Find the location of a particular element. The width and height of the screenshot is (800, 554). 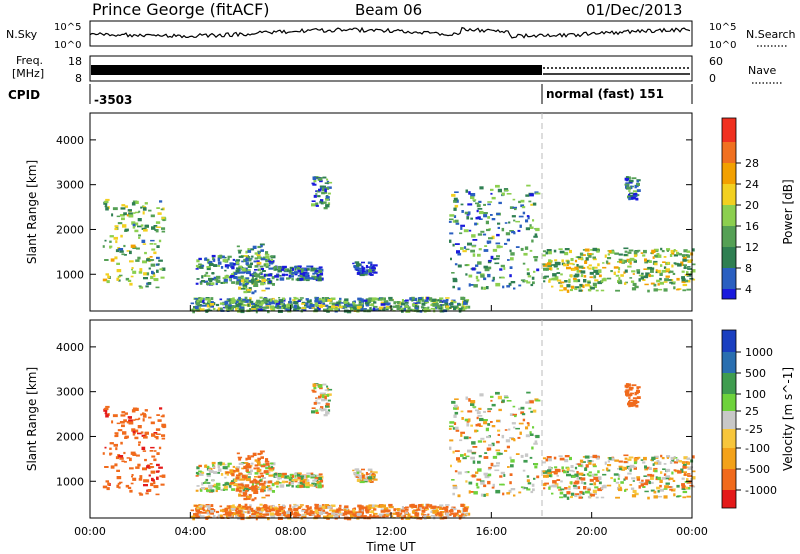

freq-label-line2: [MHz] is located at coordinates (28, 73).